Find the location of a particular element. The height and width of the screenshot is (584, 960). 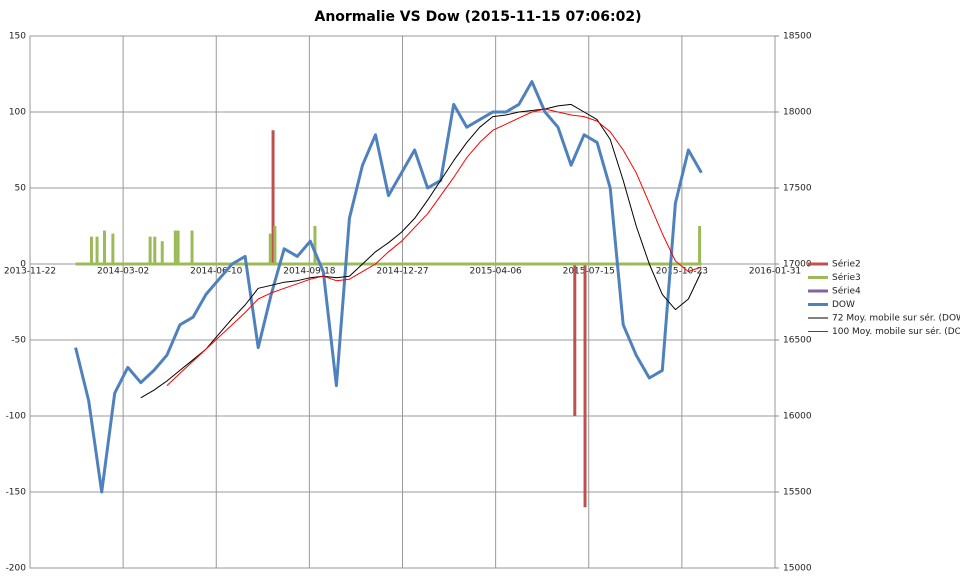

y2-tick-label: 15000 is located at coordinates (797, 569).